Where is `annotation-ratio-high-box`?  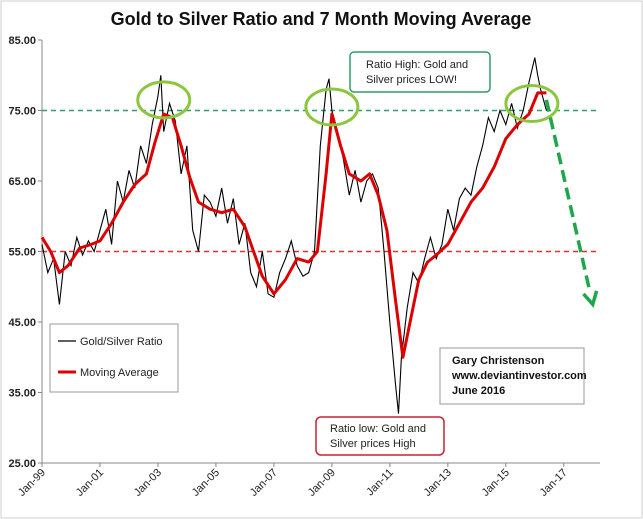
annotation-ratio-high-box is located at coordinates (420, 72).